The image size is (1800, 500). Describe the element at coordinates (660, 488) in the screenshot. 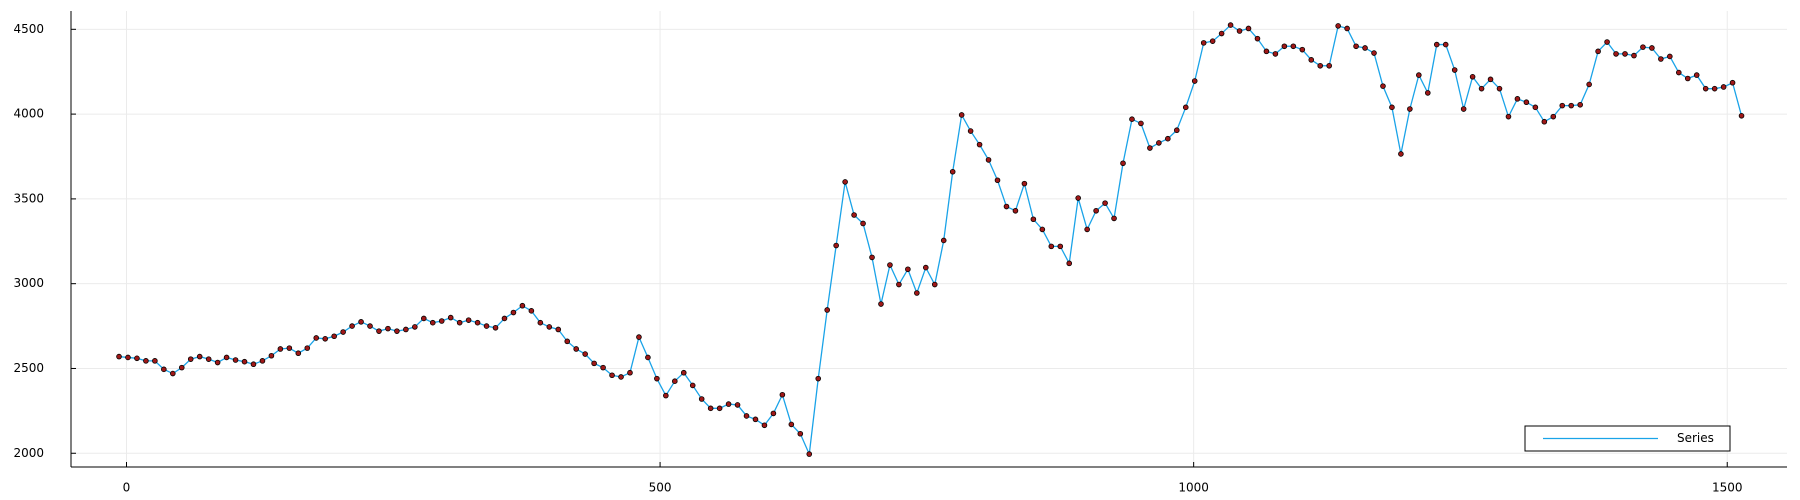

I see `x-tick-label: 500` at that location.